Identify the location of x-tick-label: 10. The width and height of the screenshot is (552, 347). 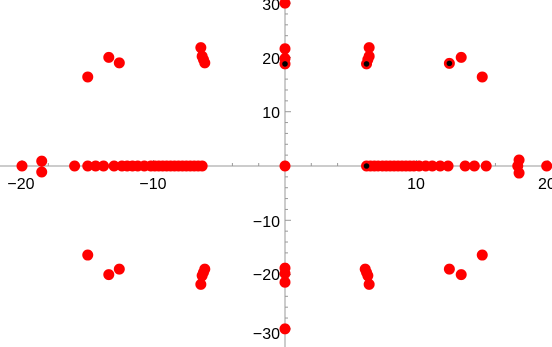
(416, 184).